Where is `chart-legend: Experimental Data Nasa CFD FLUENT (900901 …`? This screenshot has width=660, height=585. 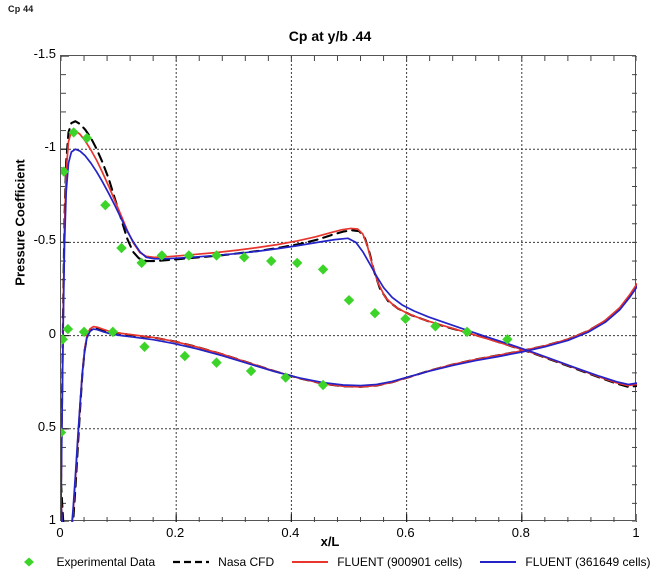 chart-legend: Experimental Data Nasa CFD FLUENT (900901 … is located at coordinates (330, 562).